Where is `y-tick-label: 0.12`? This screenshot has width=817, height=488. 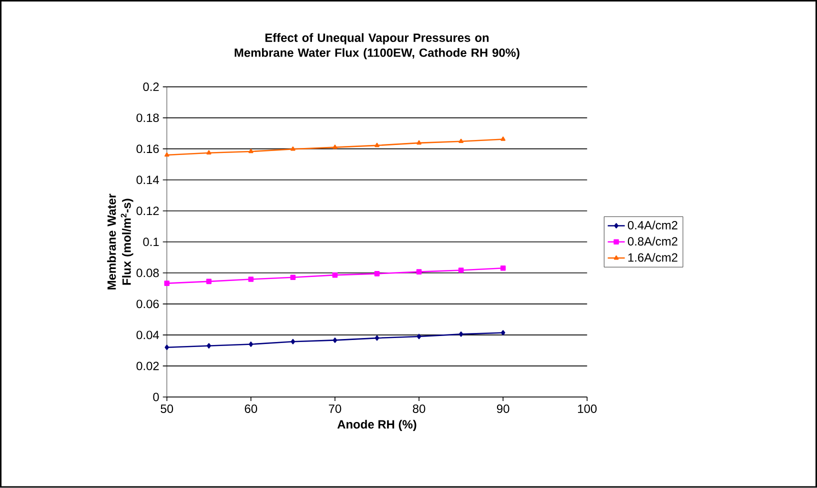 y-tick-label: 0.12 is located at coordinates (147, 211).